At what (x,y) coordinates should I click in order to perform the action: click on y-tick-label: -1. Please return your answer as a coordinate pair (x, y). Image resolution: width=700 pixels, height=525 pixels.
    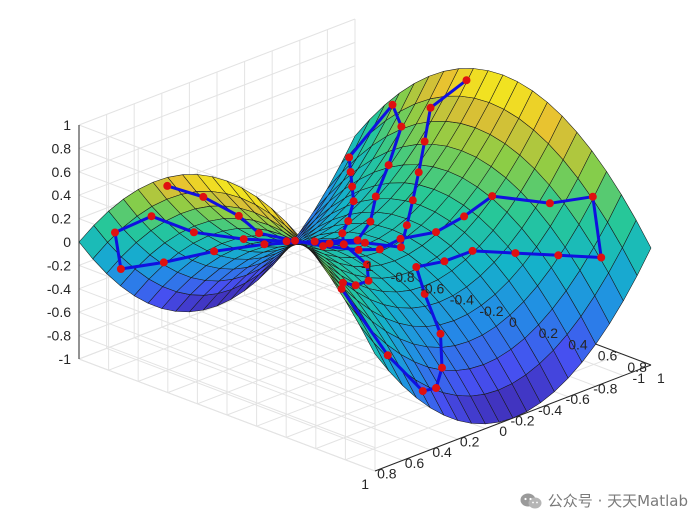
    Looking at the image, I should click on (367, 266).